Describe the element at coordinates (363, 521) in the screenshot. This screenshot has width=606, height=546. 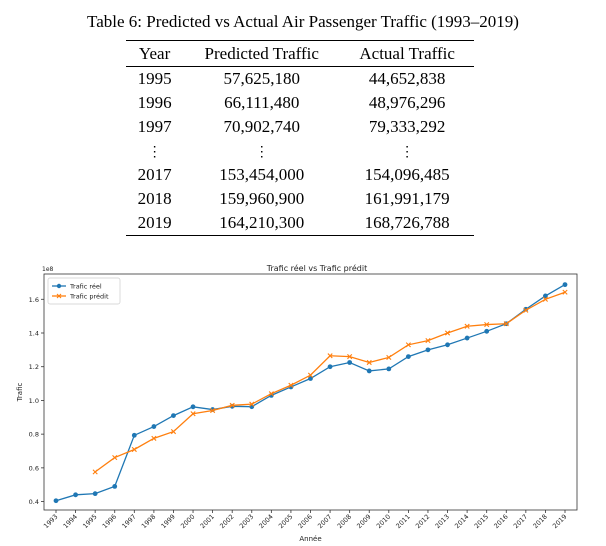
I see `x-tick-label: 2009` at that location.